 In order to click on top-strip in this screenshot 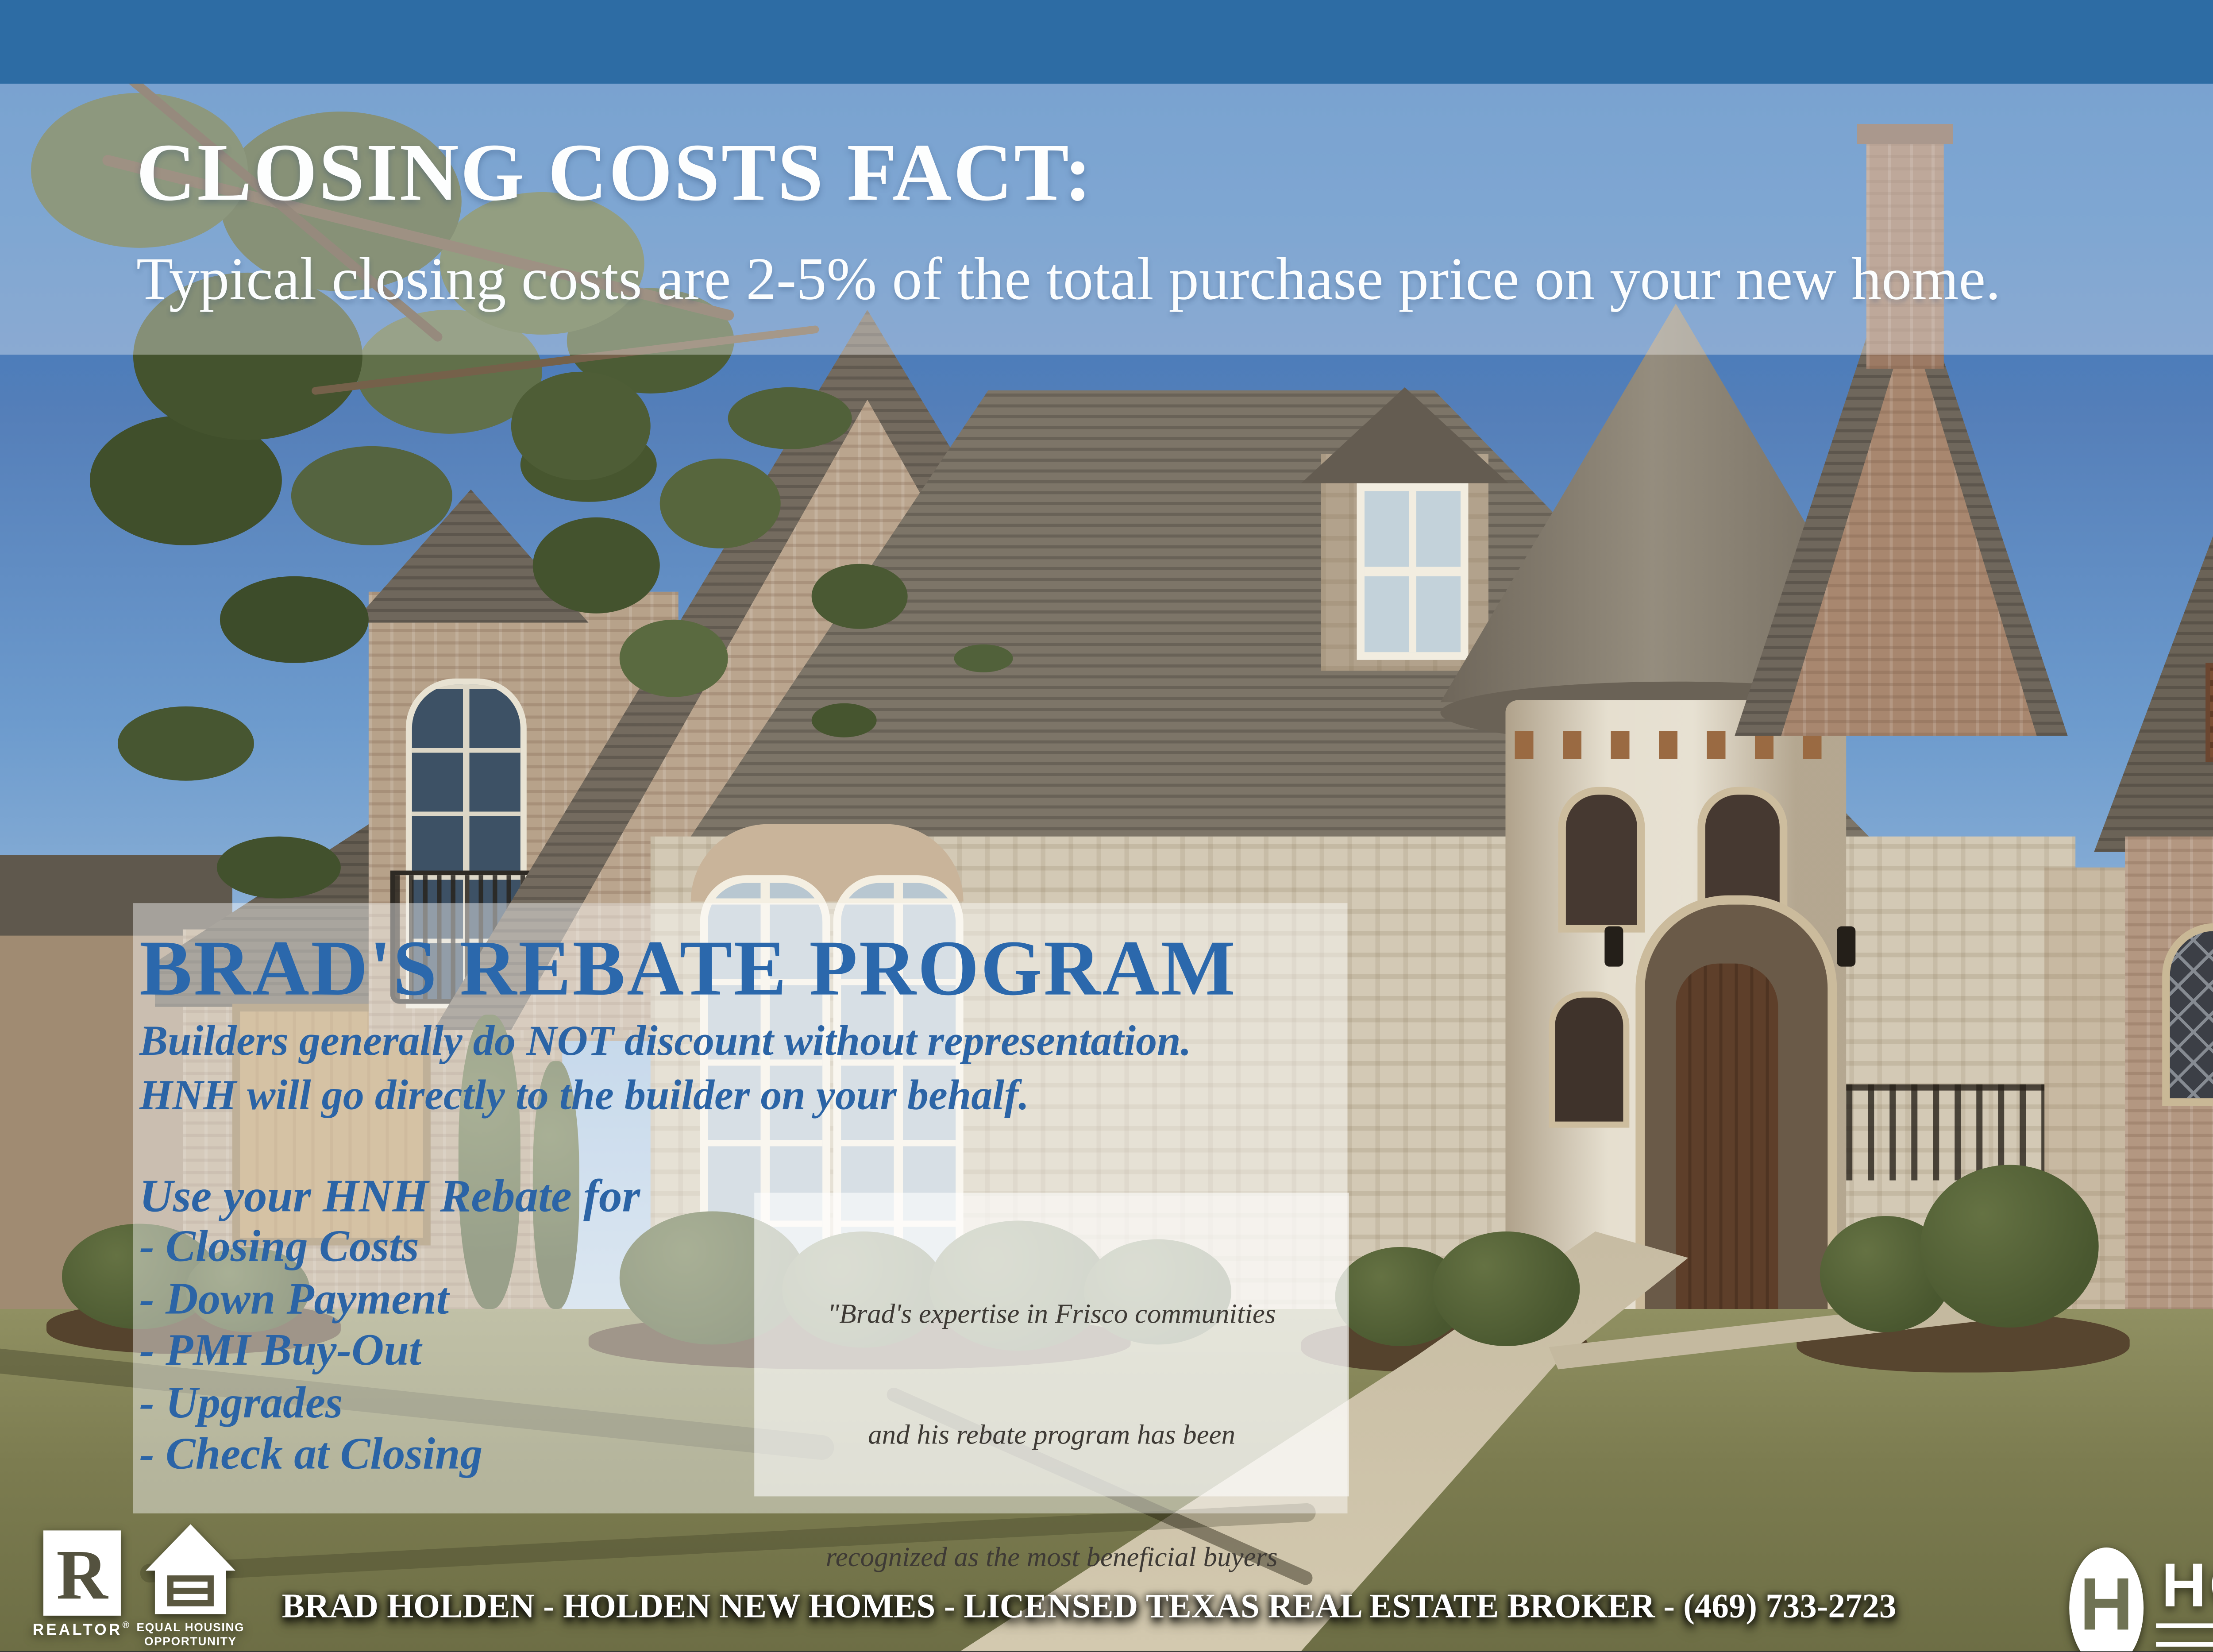, I will do `click(1106, 42)`.